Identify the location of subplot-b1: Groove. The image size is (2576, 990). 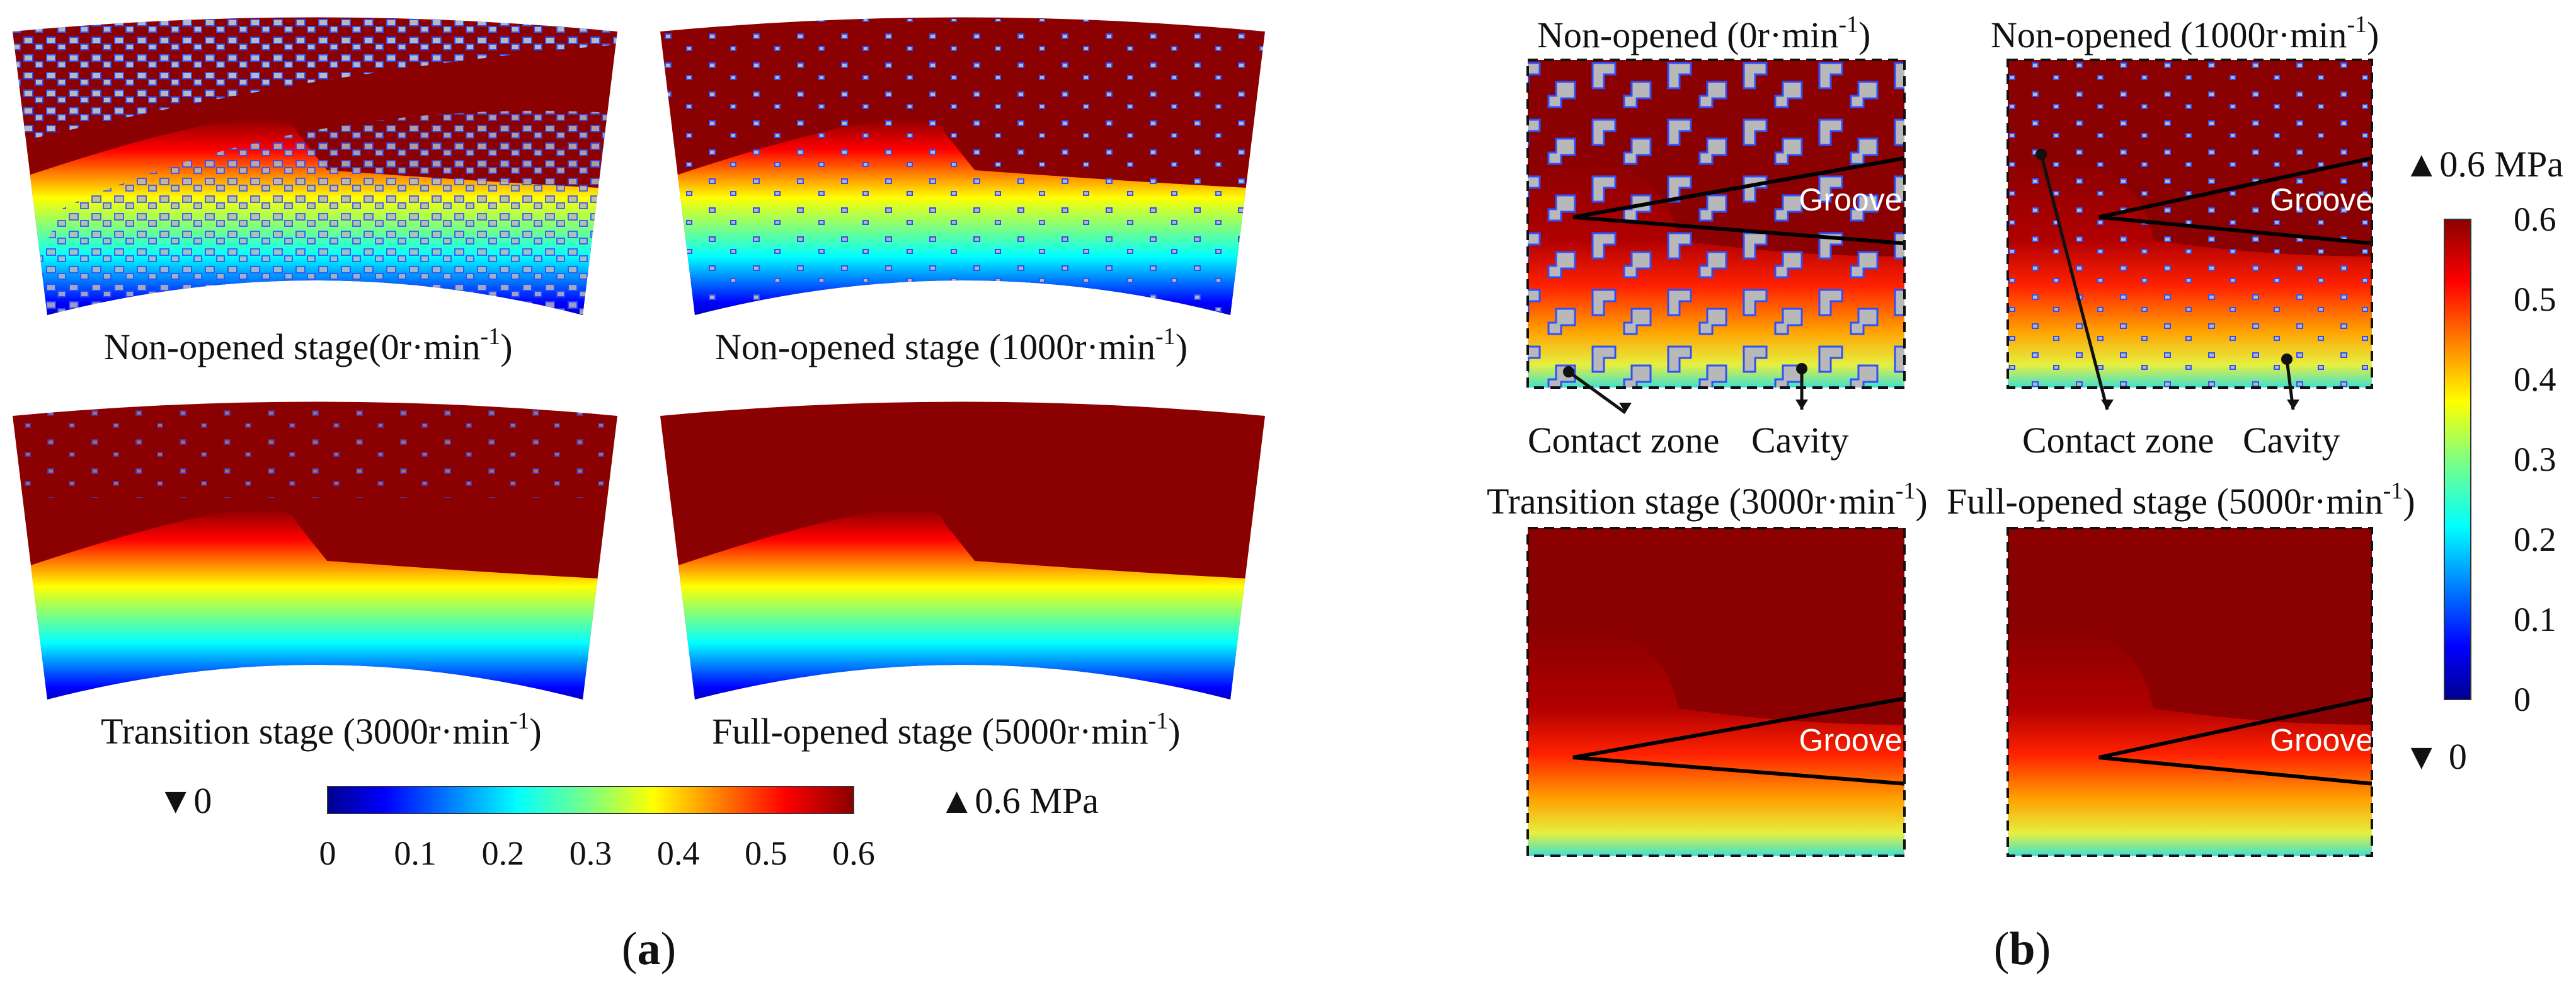
(1716, 224).